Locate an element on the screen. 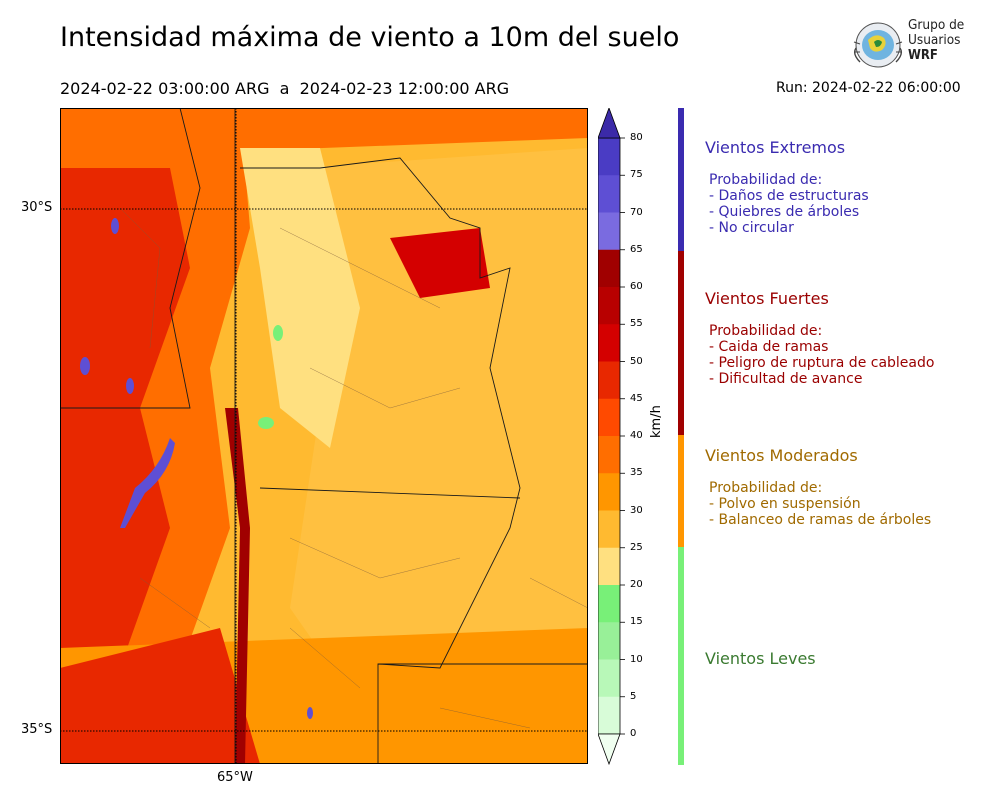  colorbar-tick-label: 45 is located at coordinates (636, 398).